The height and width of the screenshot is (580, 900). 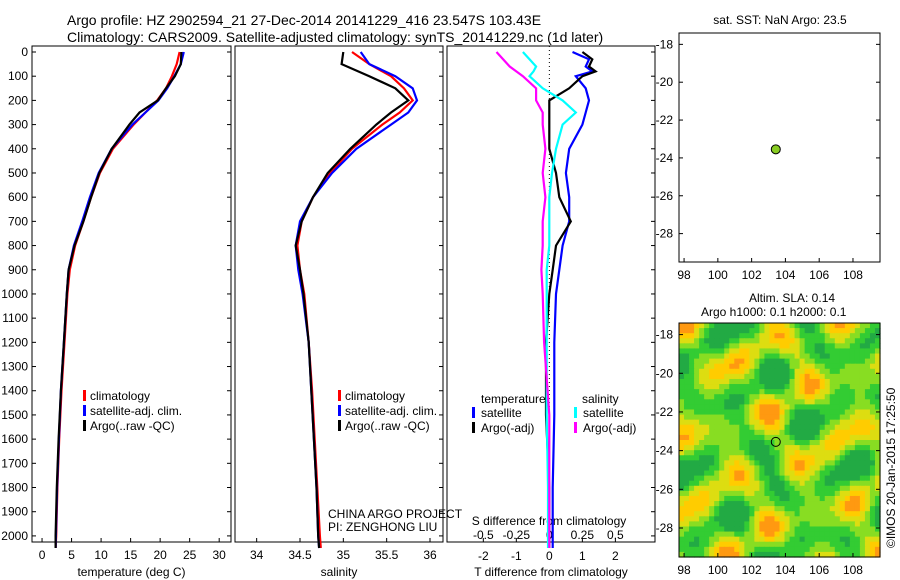 I want to click on y-tick-label: 1800, so click(x=14, y=488).